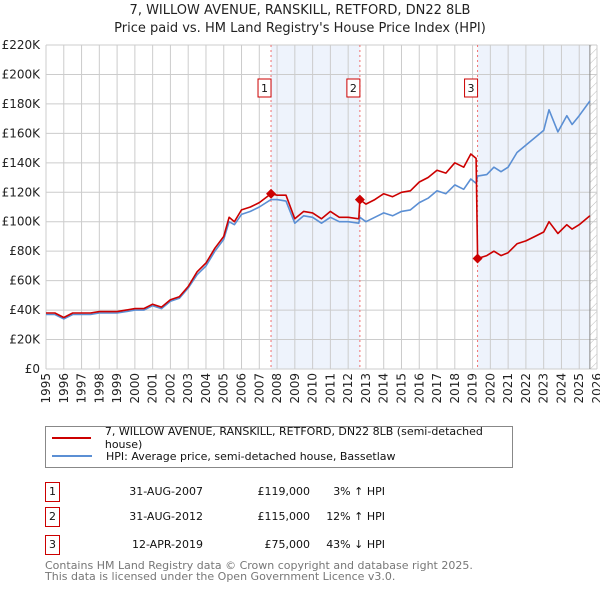 Image resolution: width=600 pixels, height=590 pixels. Describe the element at coordinates (153, 388) in the screenshot. I see `x-tick-label: 2001` at that location.